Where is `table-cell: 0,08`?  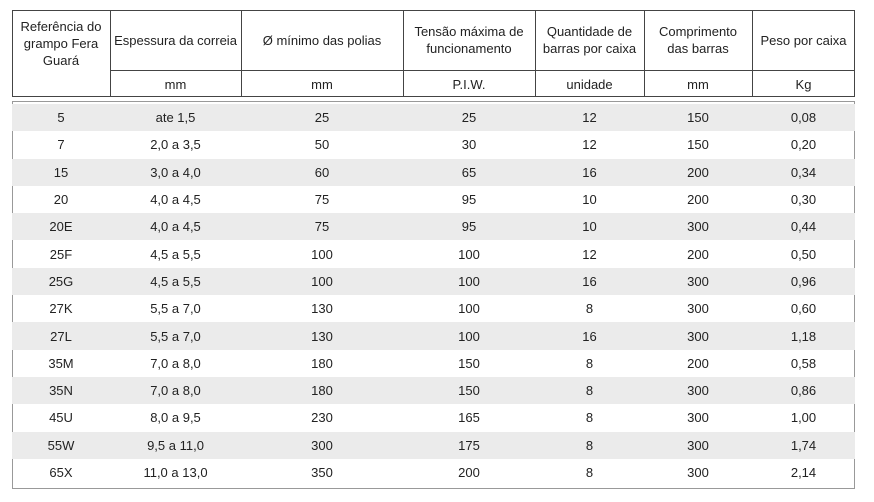
table-cell: 0,08 is located at coordinates (803, 118).